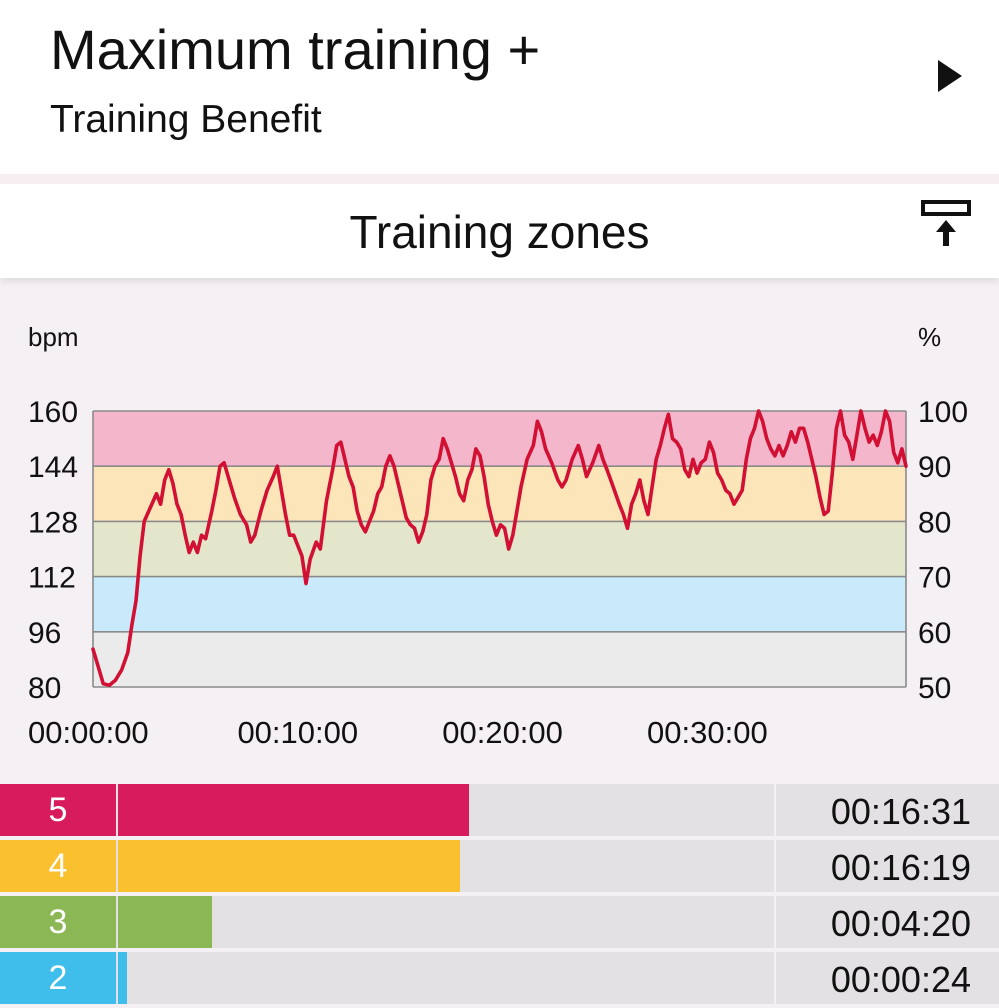 The image size is (999, 1008). Describe the element at coordinates (58, 922) in the screenshot. I see `zone-number: 3` at that location.